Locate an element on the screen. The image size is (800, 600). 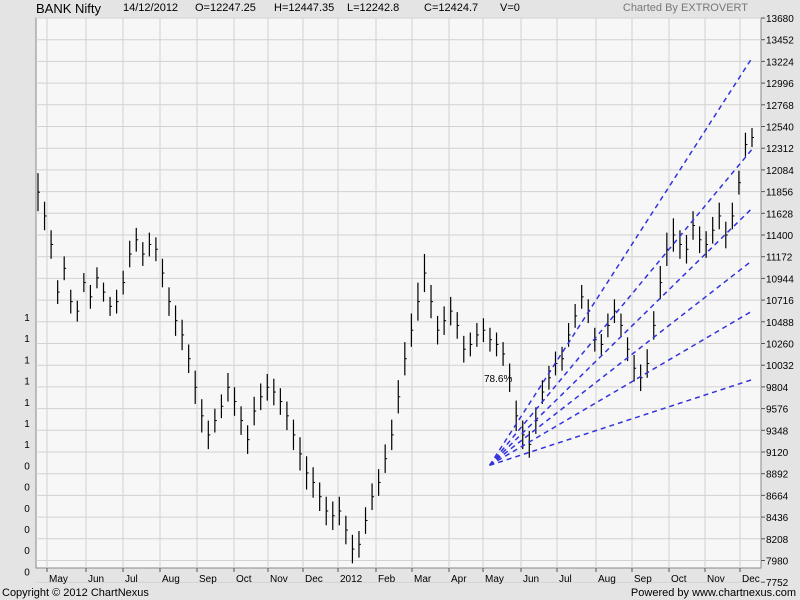
high-value: H=12447.35 is located at coordinates (304, 8).